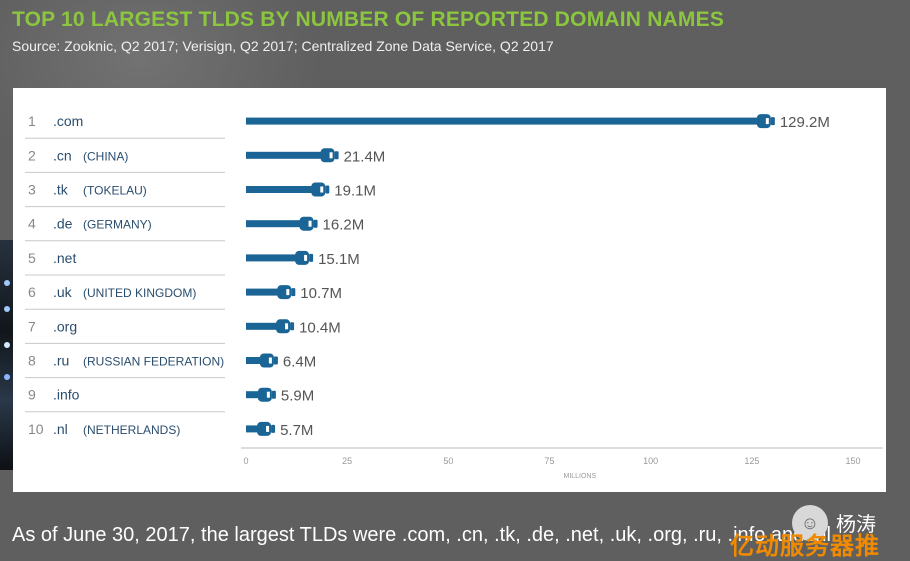 Image resolution: width=910 pixels, height=561 pixels. What do you see at coordinates (245, 461) in the screenshot?
I see `x-tick-label: 0` at bounding box center [245, 461].